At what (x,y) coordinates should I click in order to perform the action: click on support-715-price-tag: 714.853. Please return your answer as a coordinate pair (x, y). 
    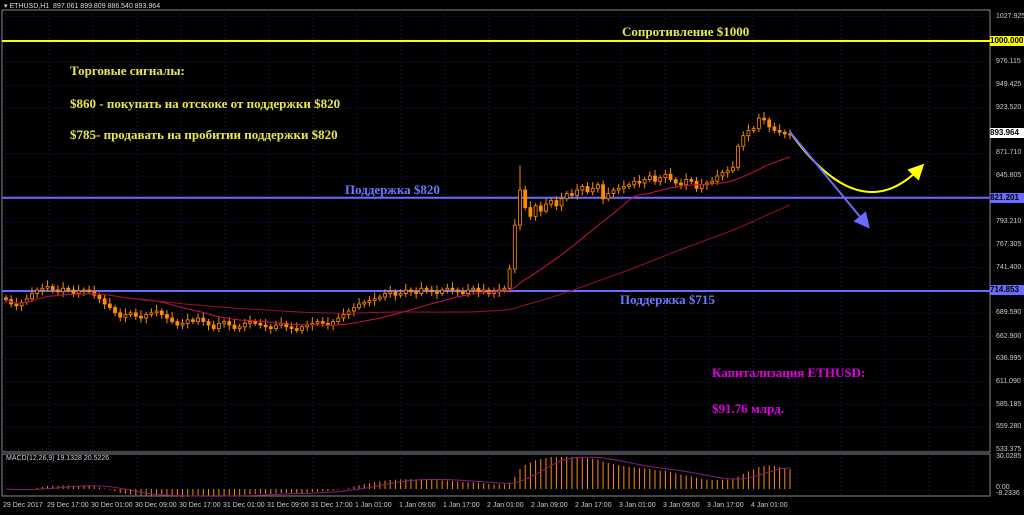
    Looking at the image, I should click on (1007, 290).